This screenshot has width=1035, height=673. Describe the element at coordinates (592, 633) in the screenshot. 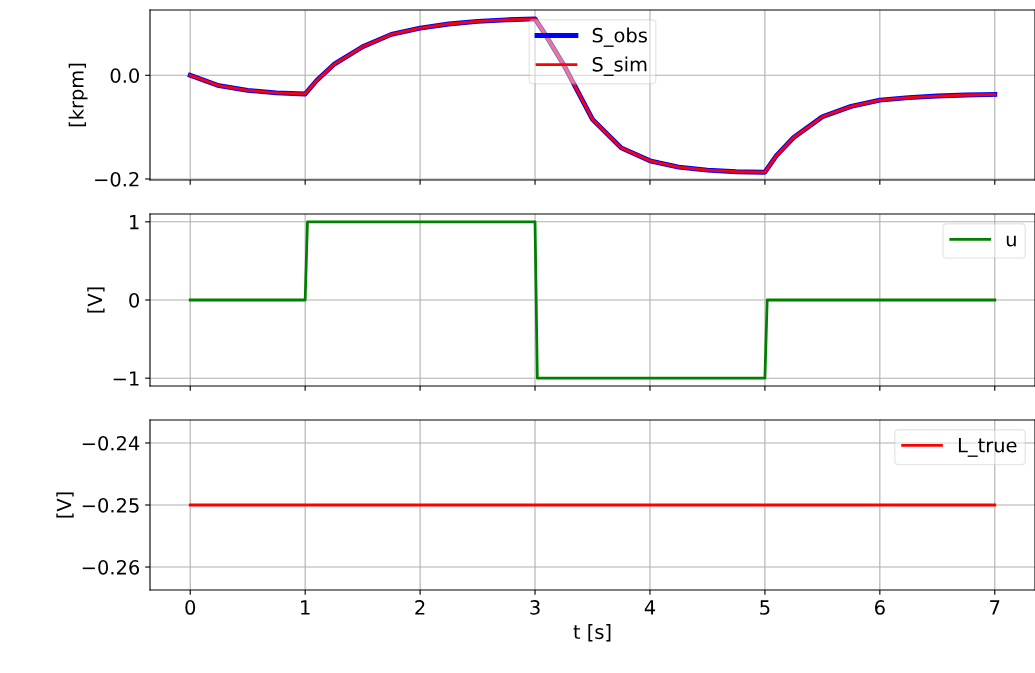

I see `x-axis-title: t [s]` at that location.